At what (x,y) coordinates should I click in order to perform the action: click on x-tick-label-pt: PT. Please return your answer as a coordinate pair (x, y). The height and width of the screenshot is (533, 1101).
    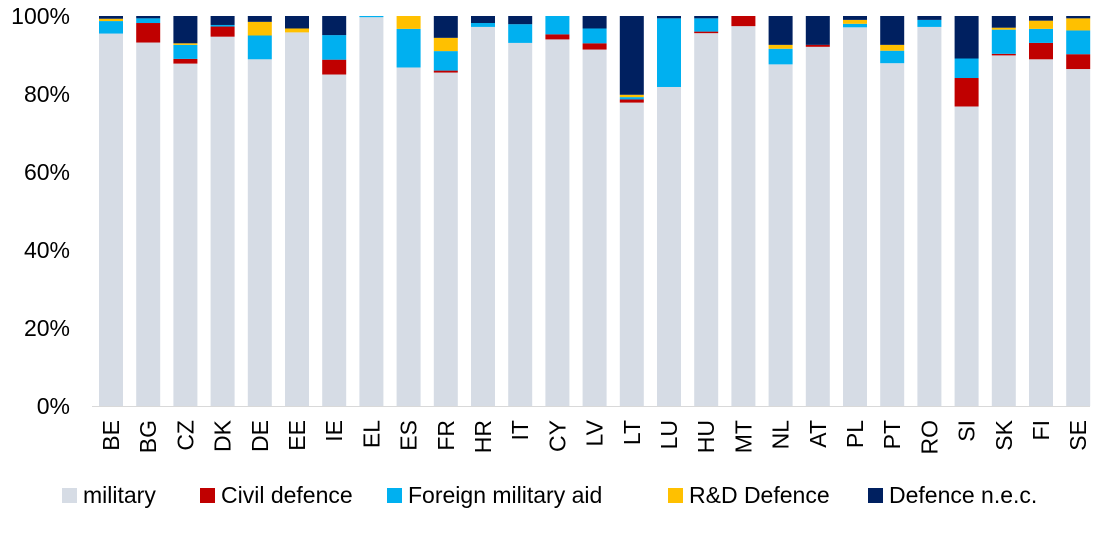
    Looking at the image, I should click on (892, 434).